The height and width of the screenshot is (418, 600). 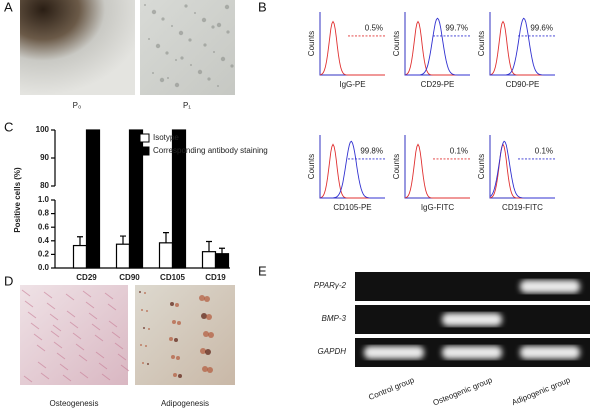 What do you see at coordinates (77, 47) in the screenshot?
I see `micrograph-p0` at bounding box center [77, 47].